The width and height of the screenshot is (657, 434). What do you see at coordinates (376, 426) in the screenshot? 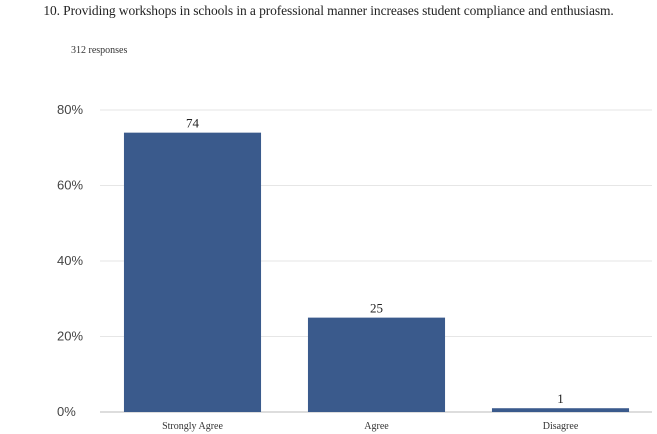
I see `x-tick-label-agree: Agree` at bounding box center [376, 426].